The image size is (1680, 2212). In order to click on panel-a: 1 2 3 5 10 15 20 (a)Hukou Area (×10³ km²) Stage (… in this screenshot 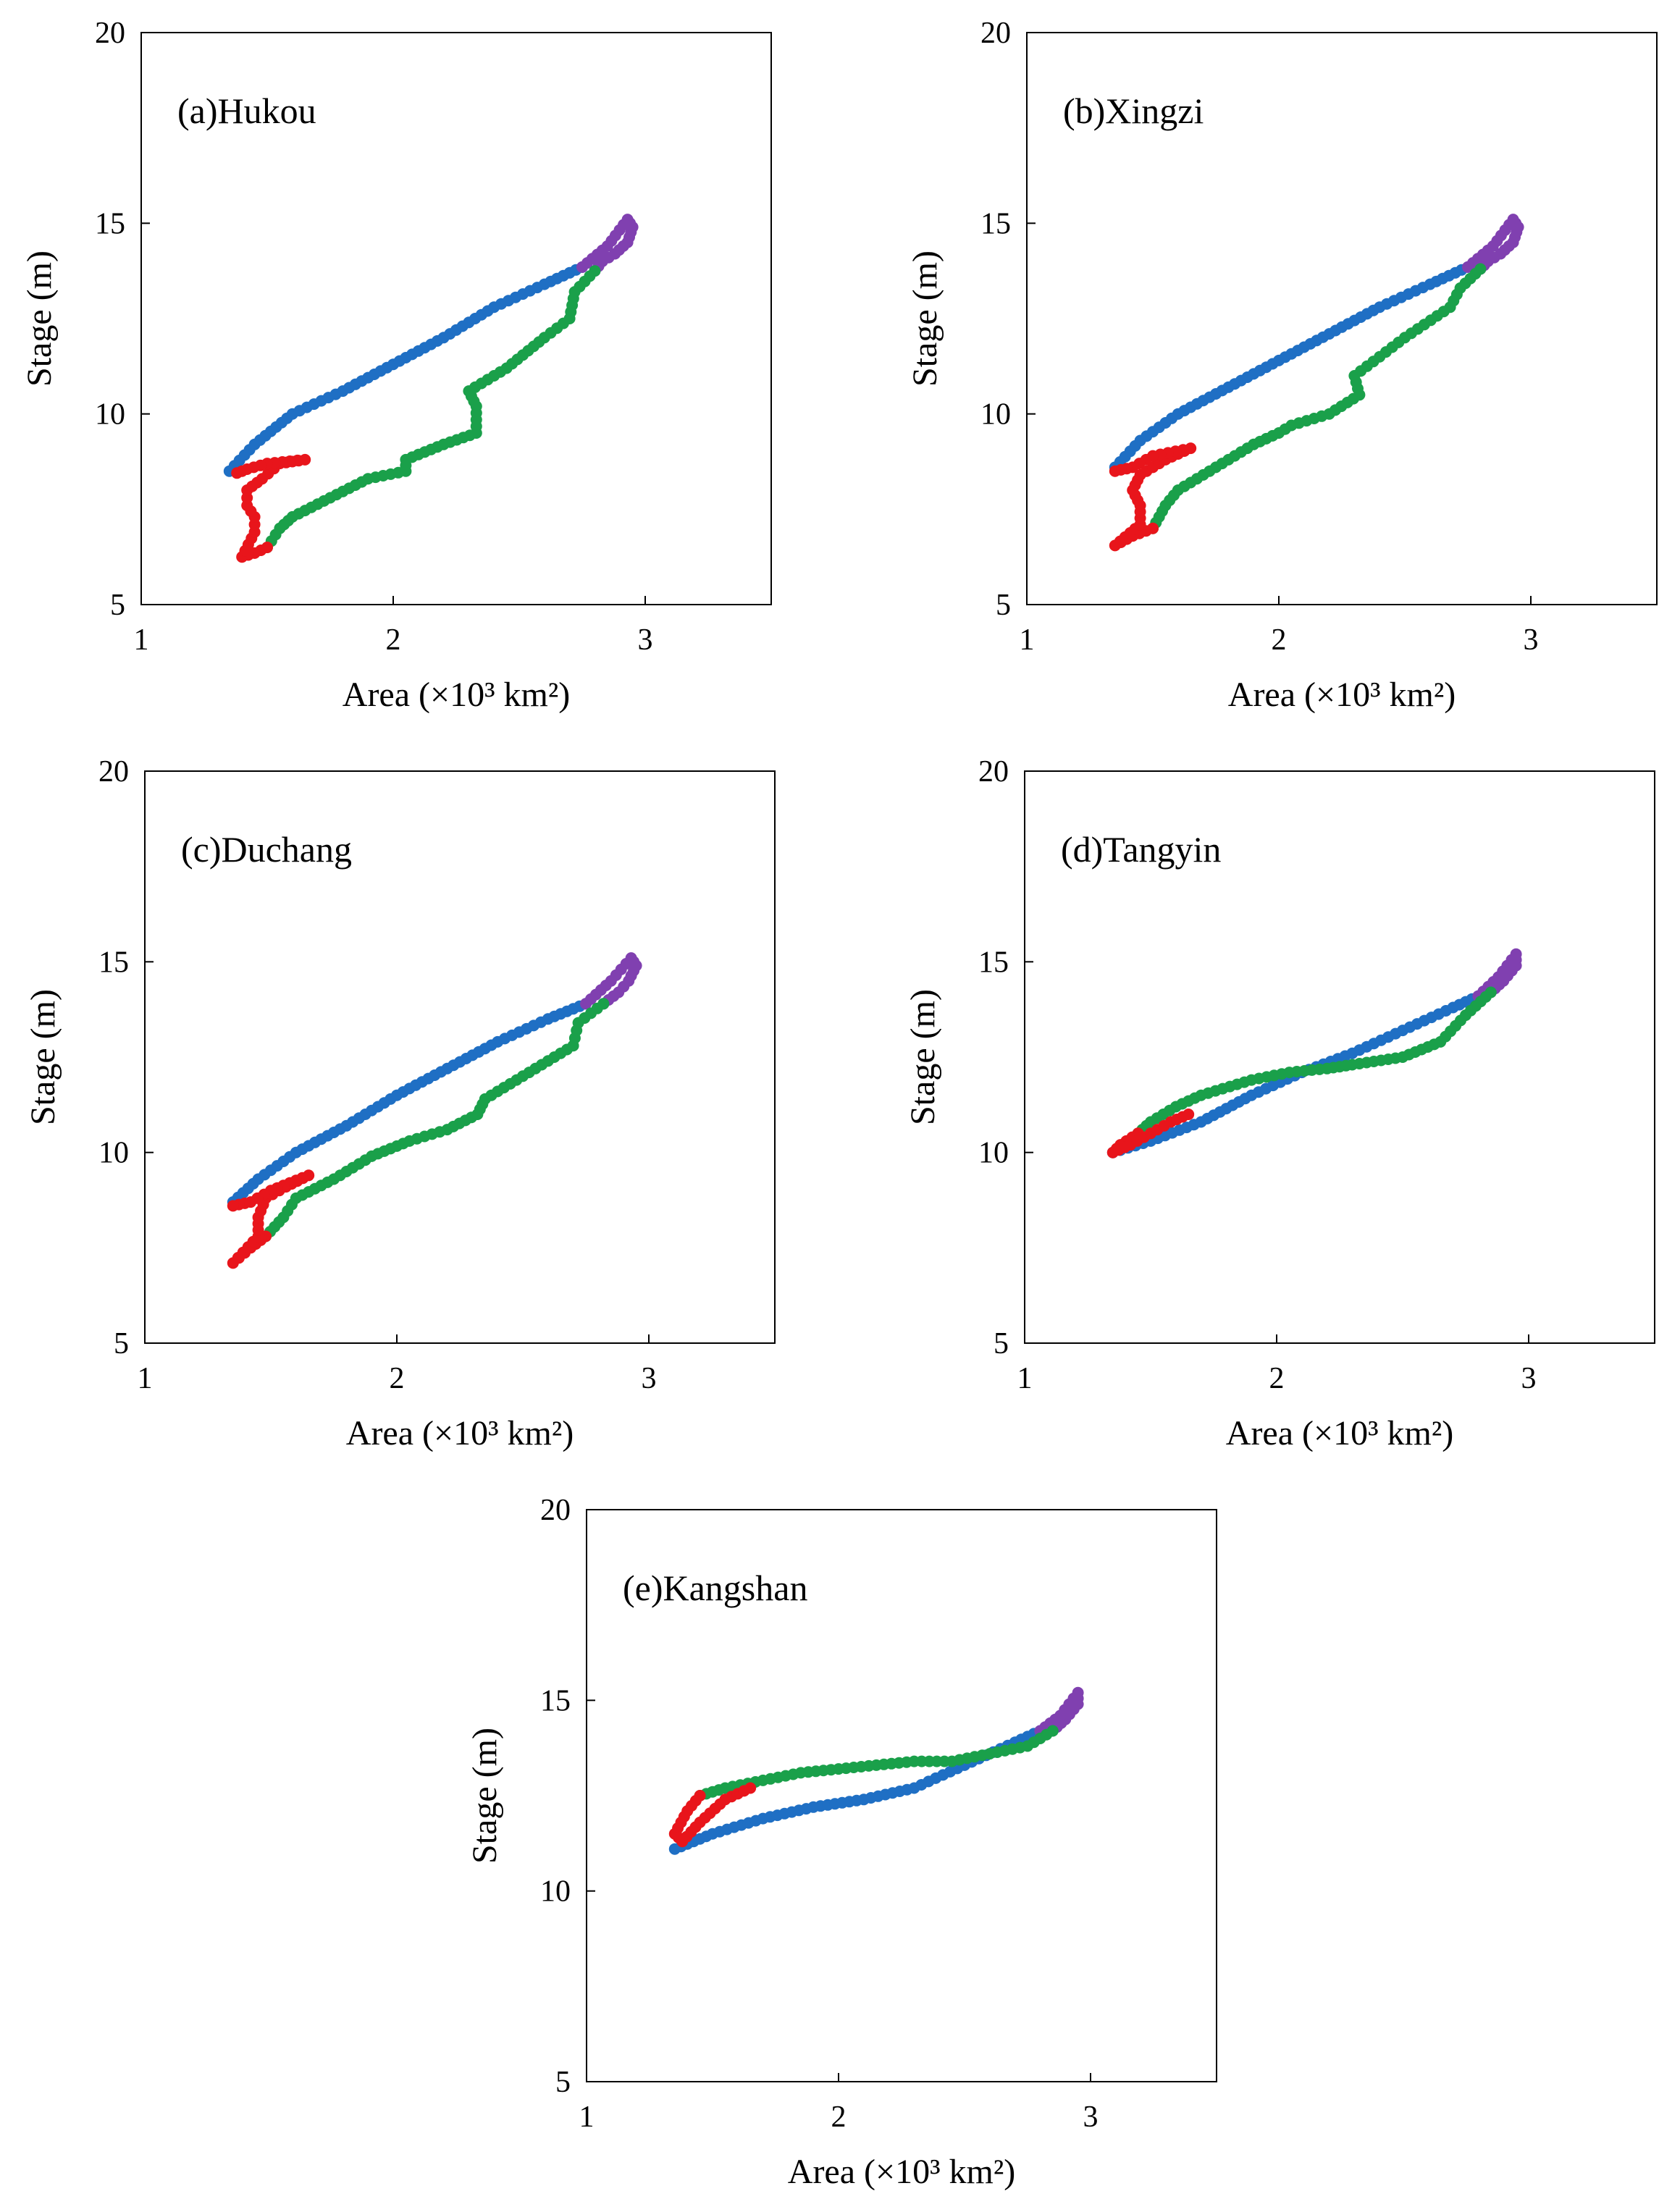, I will do `click(396, 365)`.